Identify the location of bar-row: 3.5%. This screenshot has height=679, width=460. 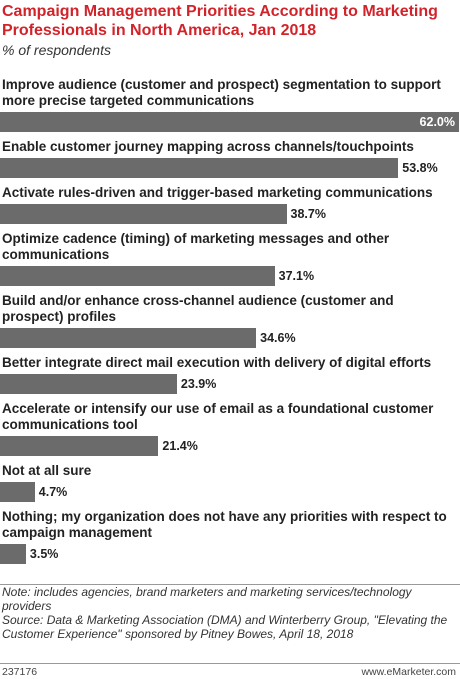
(230, 554).